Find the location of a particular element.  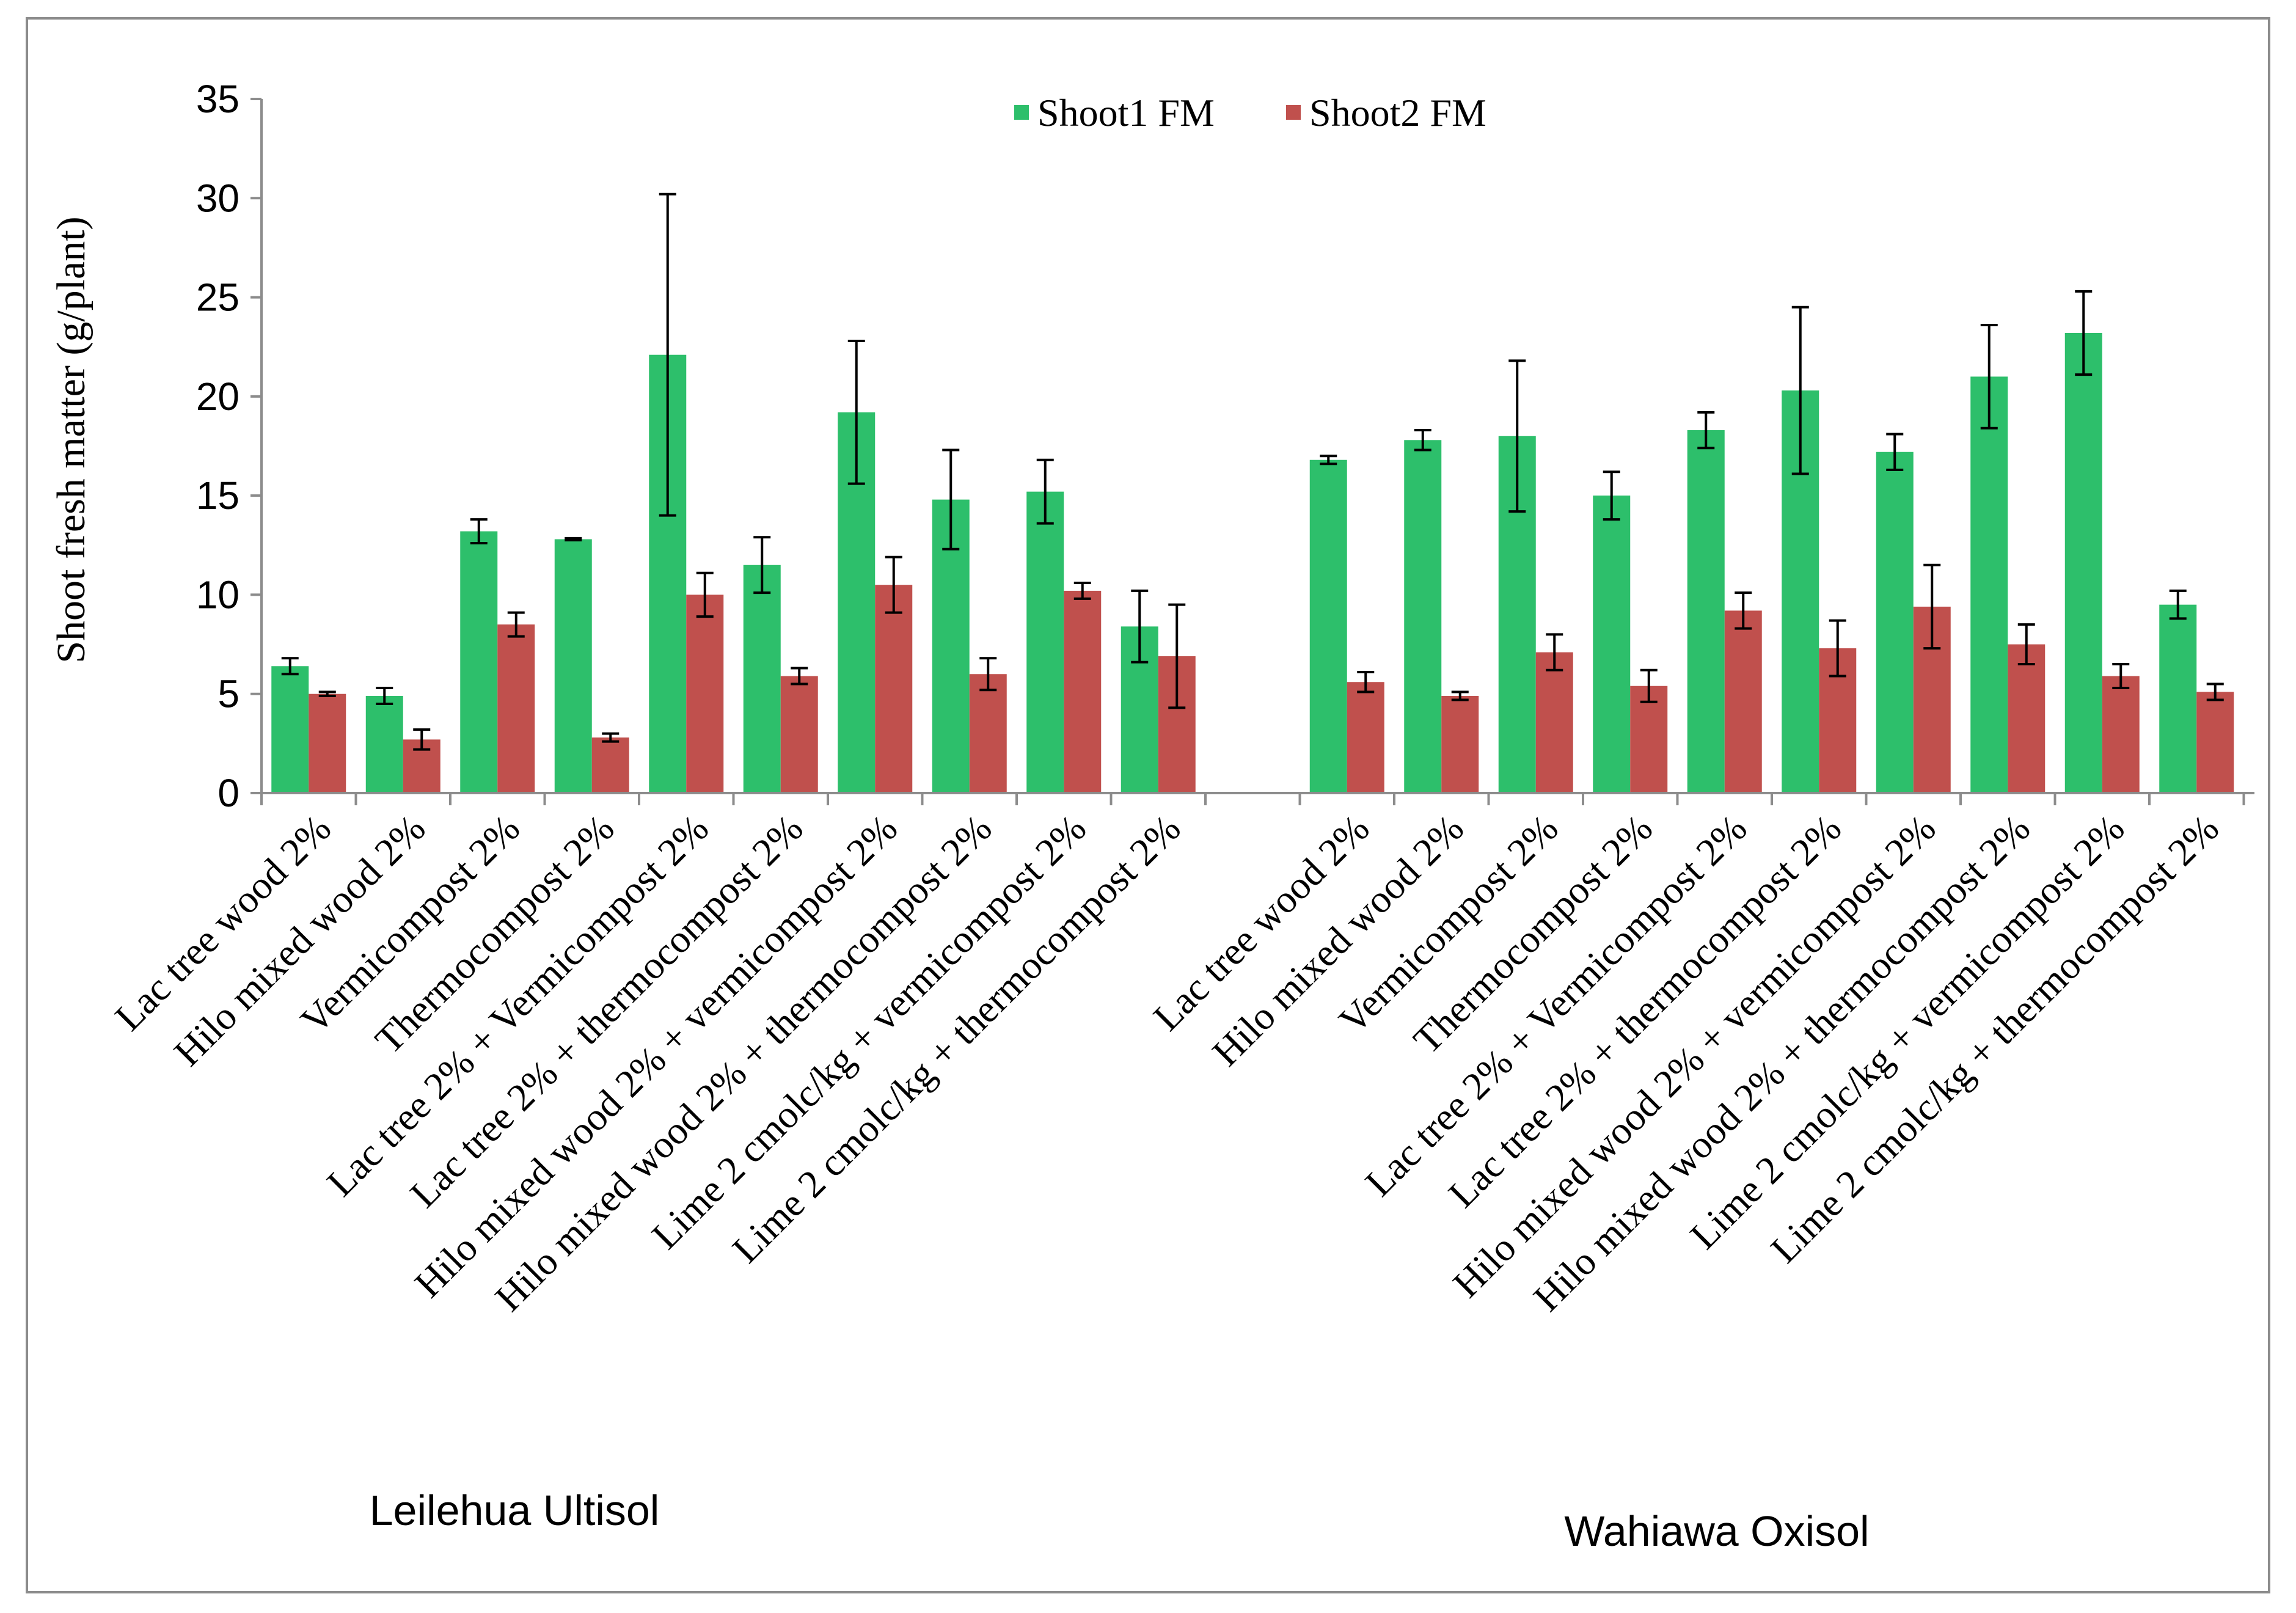

y-tick-label: 35 is located at coordinates (217, 99).